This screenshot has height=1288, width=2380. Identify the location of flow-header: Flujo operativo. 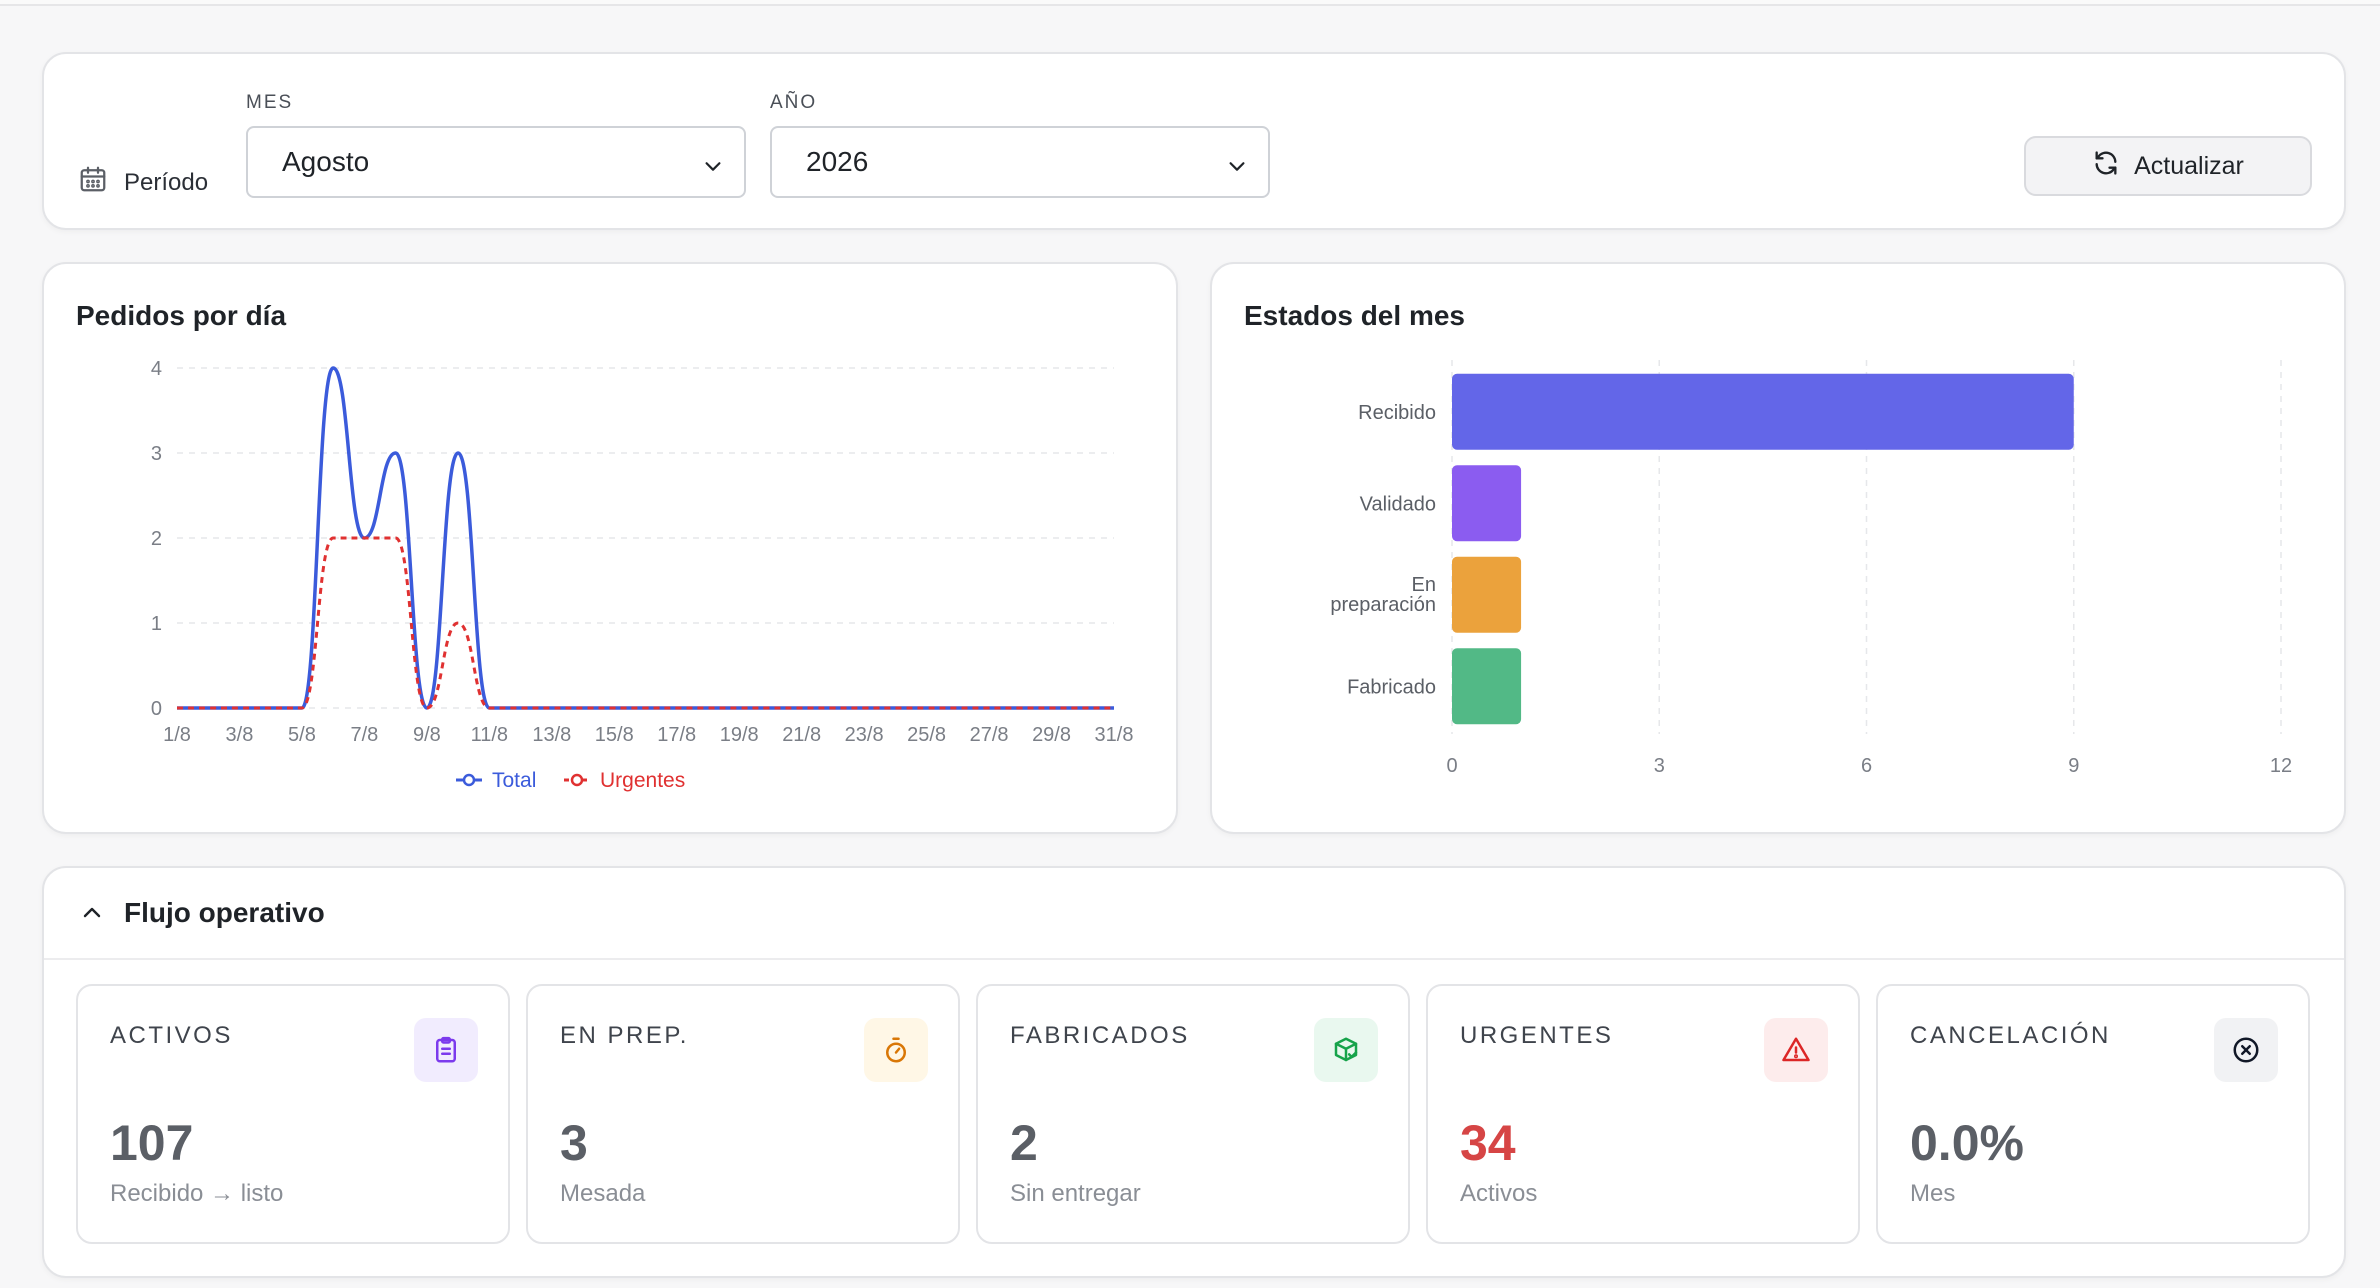
(1194, 914).